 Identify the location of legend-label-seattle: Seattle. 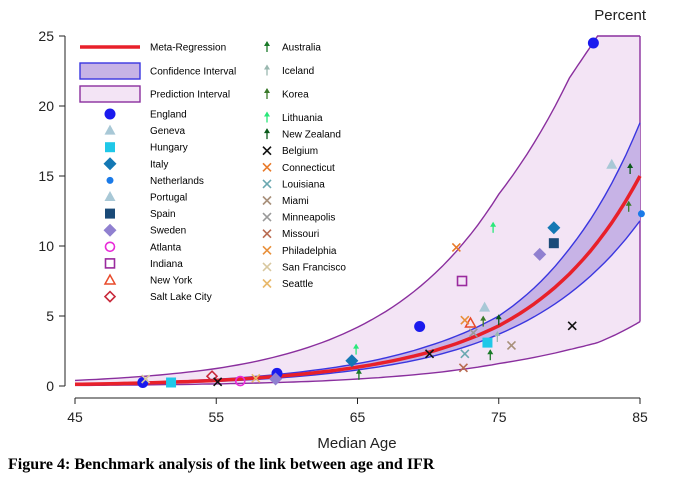
(298, 284).